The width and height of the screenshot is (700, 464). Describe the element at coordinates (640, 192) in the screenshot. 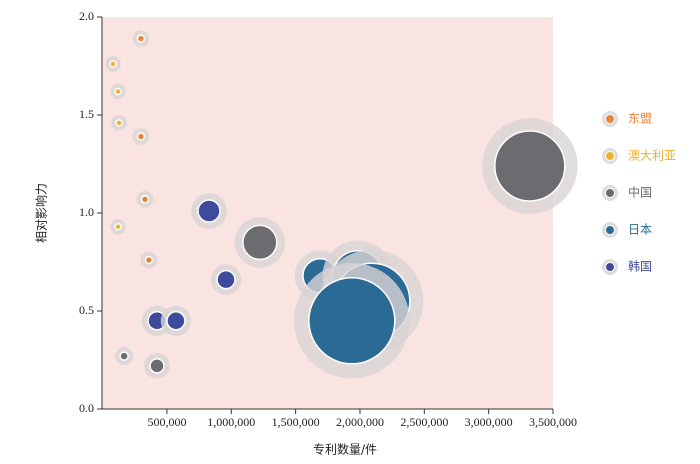

I see `legend-label: 中国` at that location.